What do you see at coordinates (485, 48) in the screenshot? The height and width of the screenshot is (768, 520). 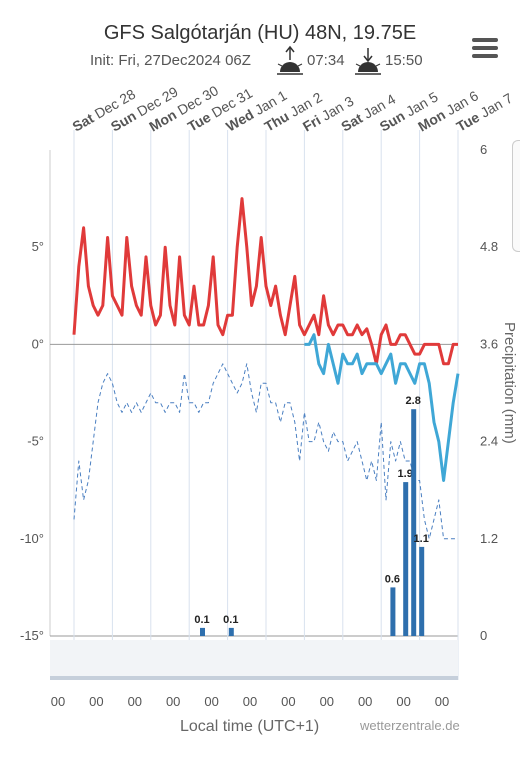 I see `menu-icon` at bounding box center [485, 48].